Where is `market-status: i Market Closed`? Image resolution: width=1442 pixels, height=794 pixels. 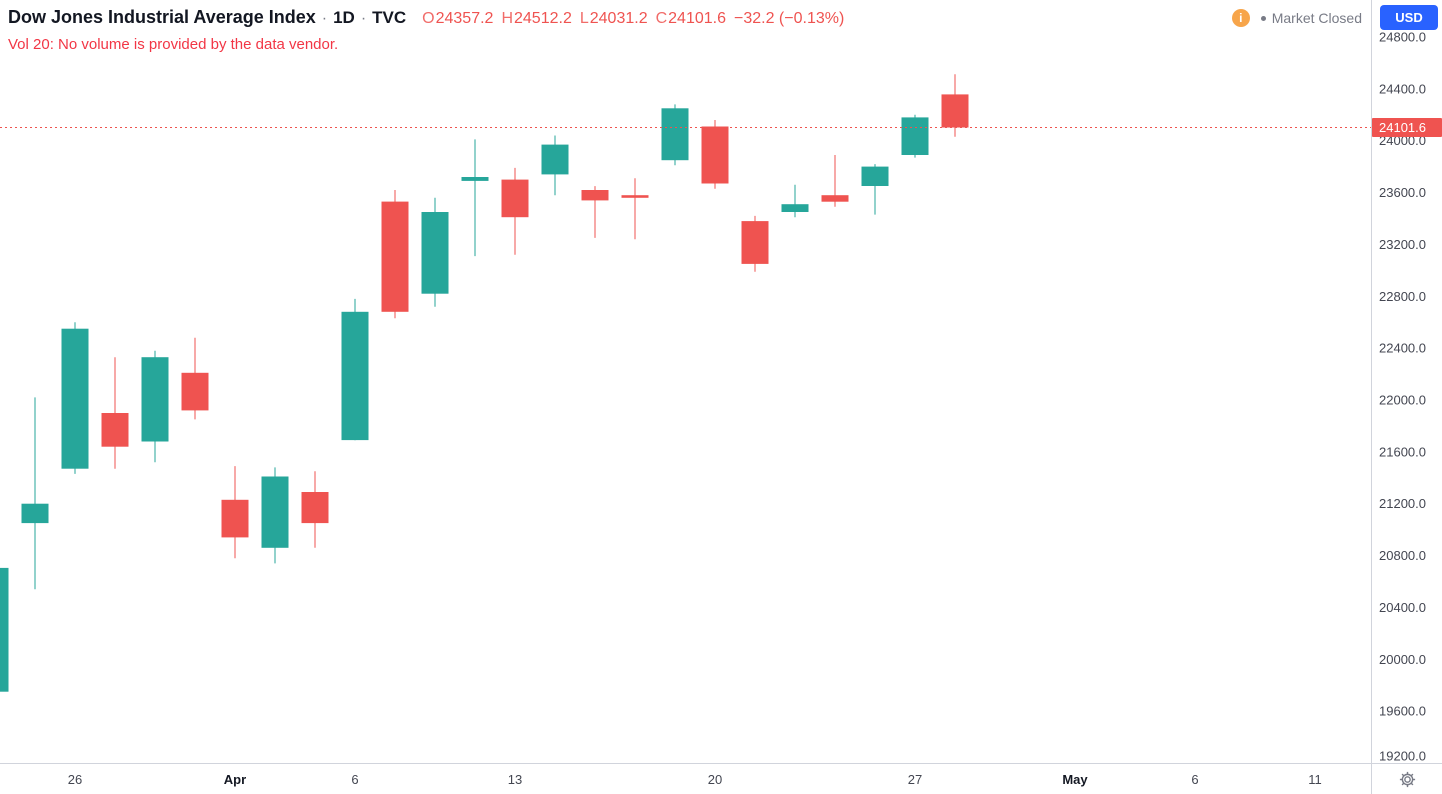 market-status: i Market Closed is located at coordinates (1296, 18).